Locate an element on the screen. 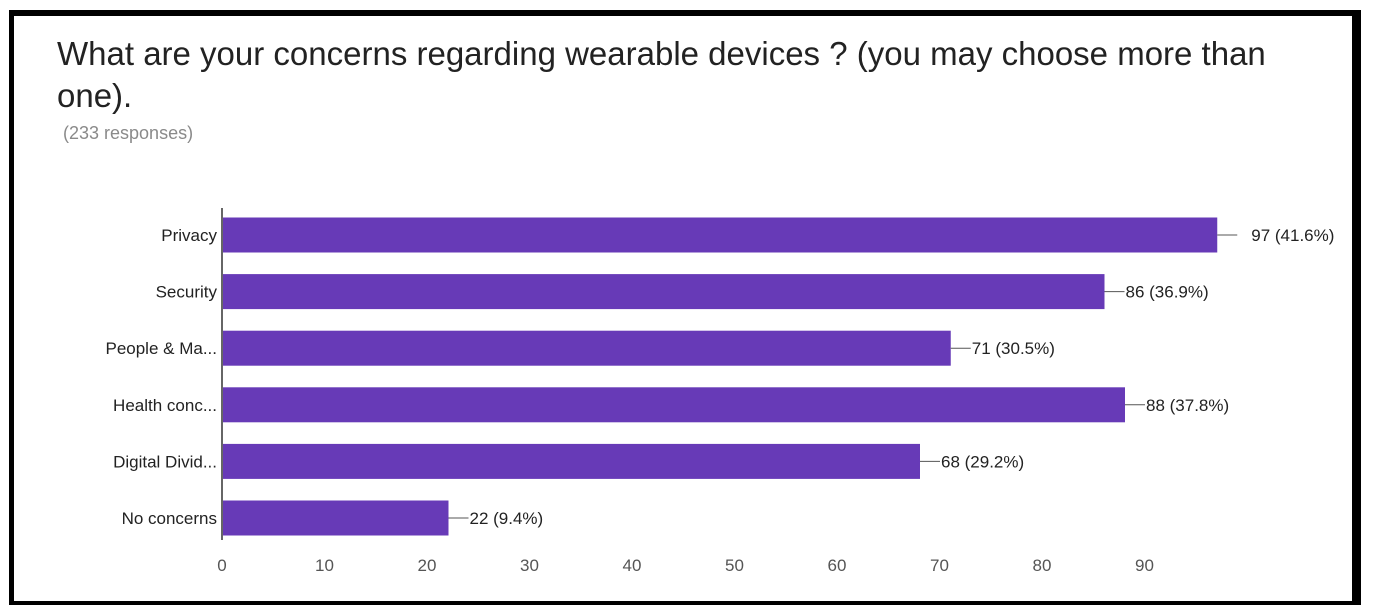 The height and width of the screenshot is (611, 1378). x-tick-label: 30 is located at coordinates (529, 565).